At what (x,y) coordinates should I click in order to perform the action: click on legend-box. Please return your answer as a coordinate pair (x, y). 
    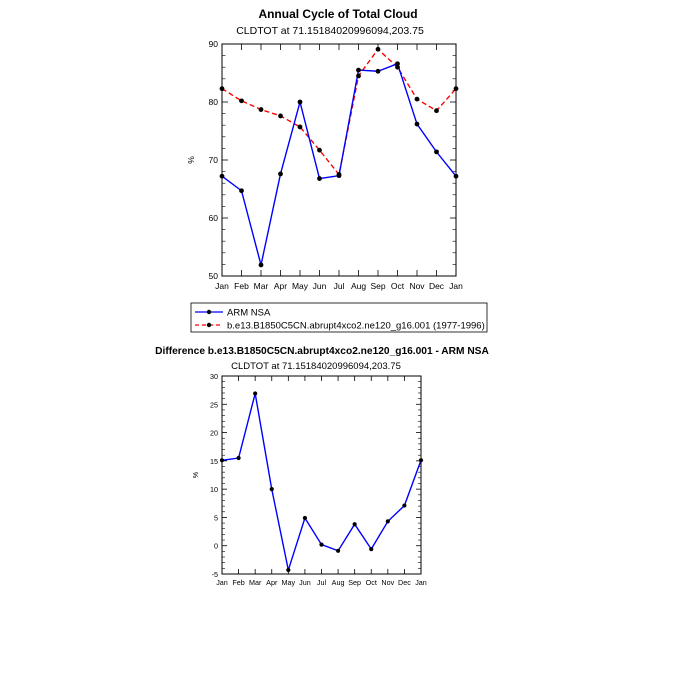
    Looking at the image, I should click on (339, 317).